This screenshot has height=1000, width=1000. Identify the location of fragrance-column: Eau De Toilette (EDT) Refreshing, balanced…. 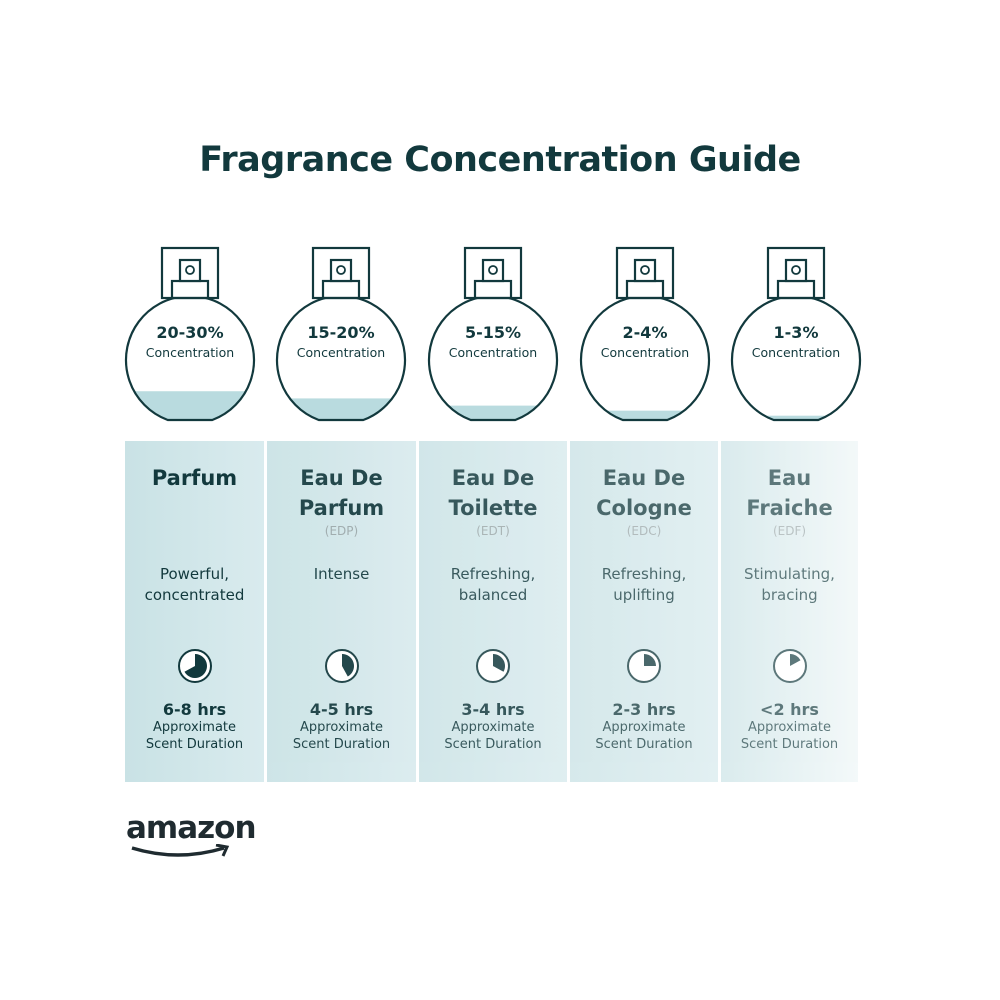
(493, 611).